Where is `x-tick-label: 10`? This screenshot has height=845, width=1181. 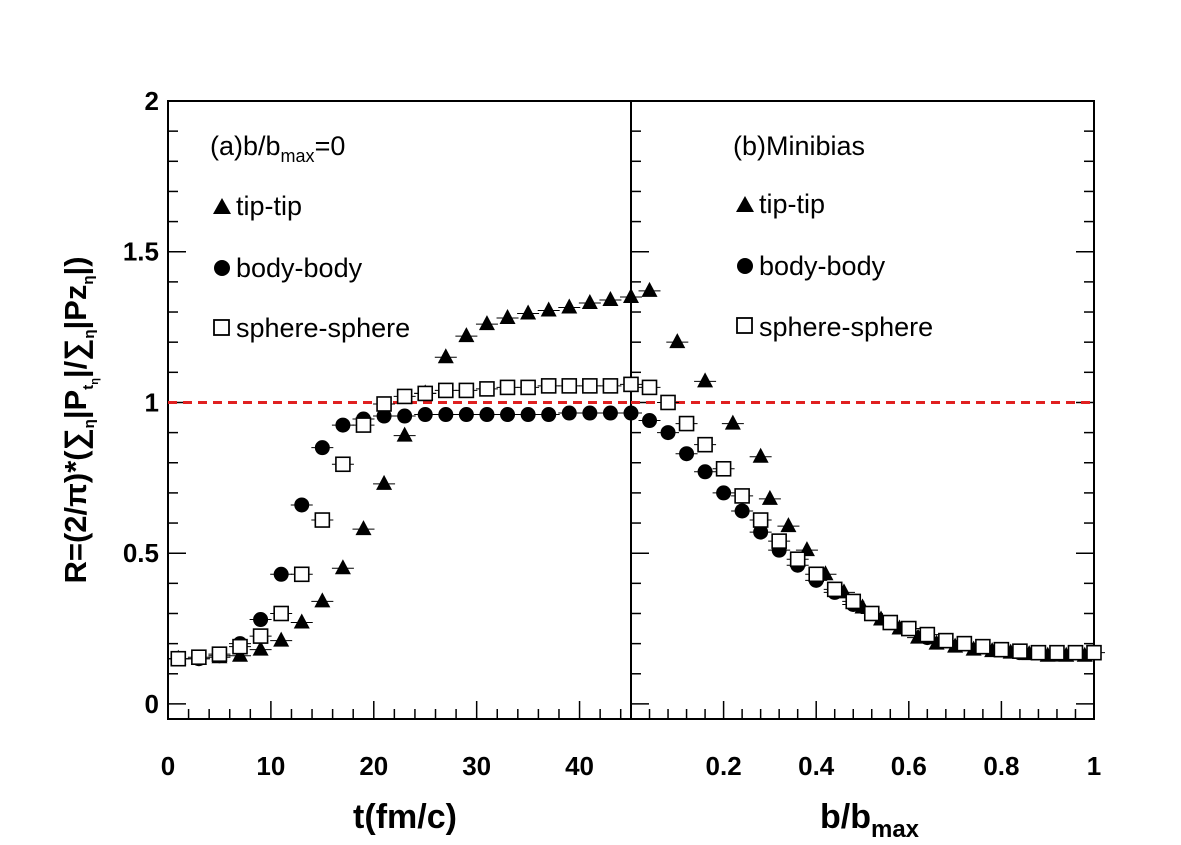
x-tick-label: 10 is located at coordinates (270, 766).